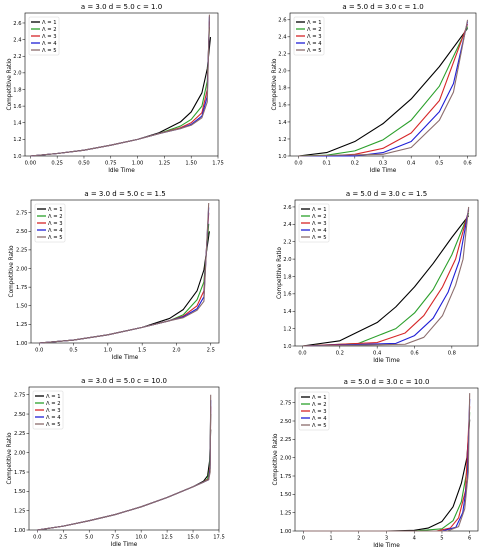  Describe the element at coordinates (22, 344) in the screenshot. I see `y-tick-label: 1.00` at that location.